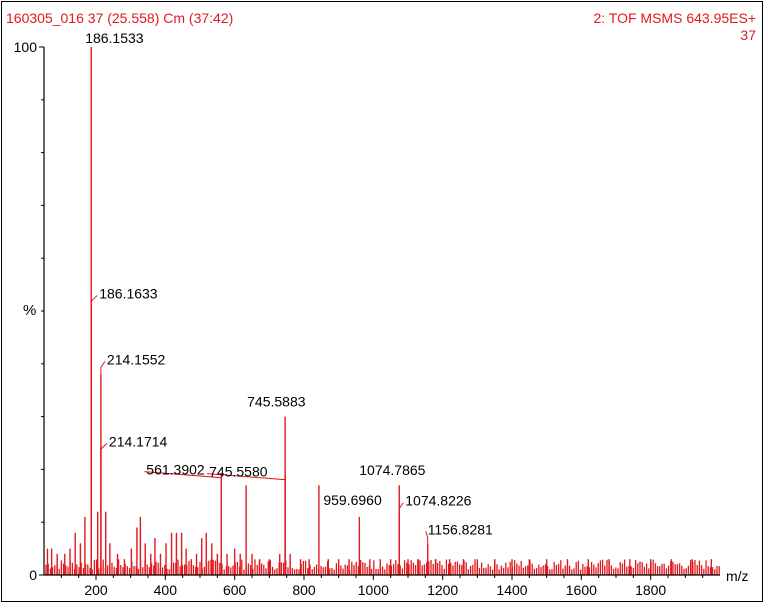 The width and height of the screenshot is (766, 605). Describe the element at coordinates (392, 470) in the screenshot. I see `peak-label: 1074.7865` at that location.